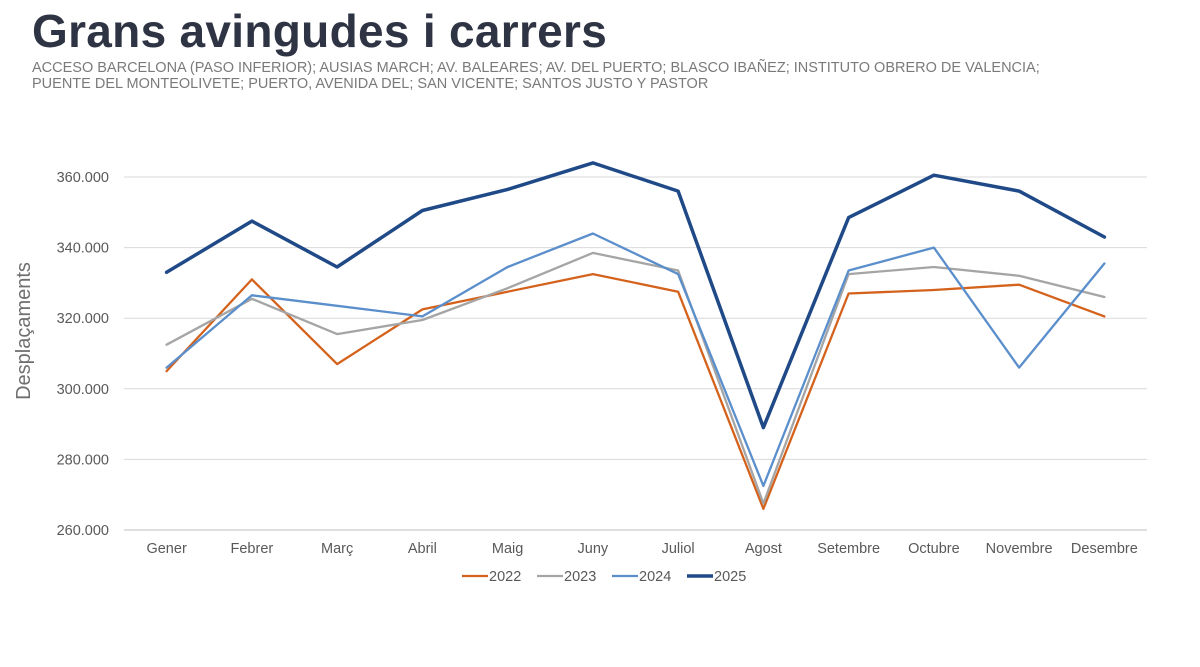 The image size is (1200, 667). What do you see at coordinates (24, 331) in the screenshot?
I see `y-axis-label: Desplaçaments` at bounding box center [24, 331].